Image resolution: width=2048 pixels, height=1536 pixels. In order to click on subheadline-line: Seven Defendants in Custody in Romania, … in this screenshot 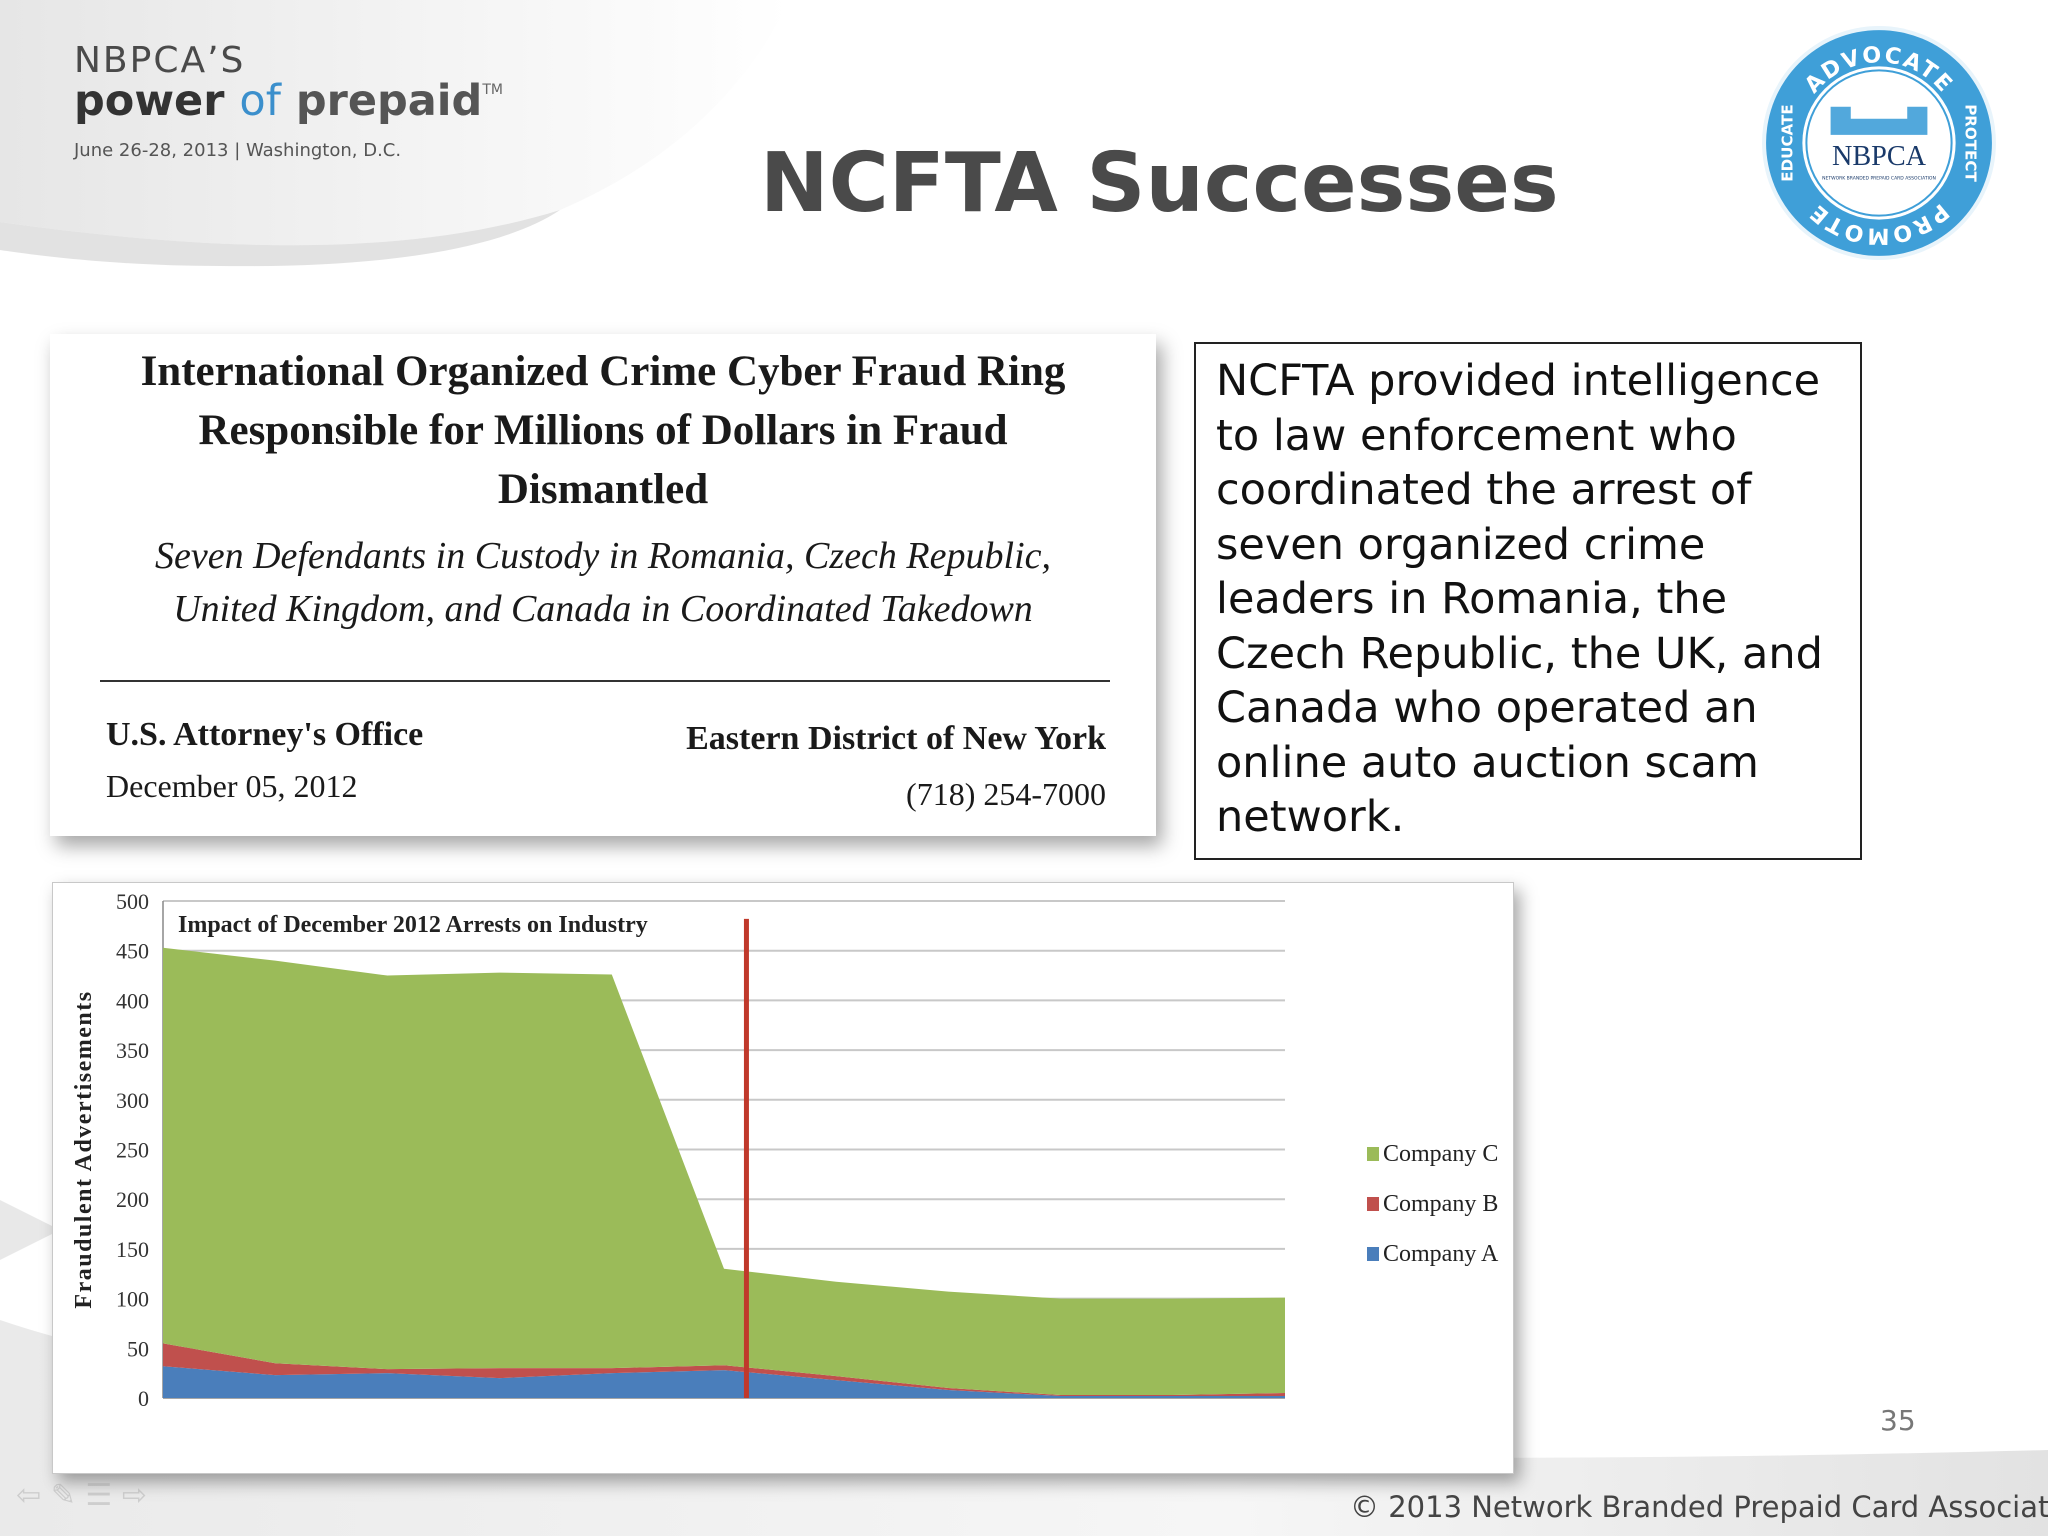, I will do `click(603, 556)`.